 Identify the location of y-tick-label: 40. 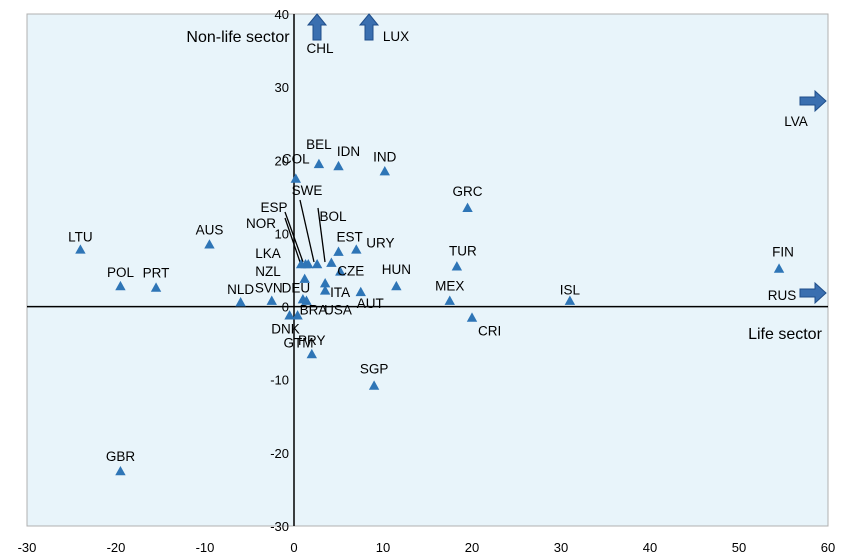
(282, 14).